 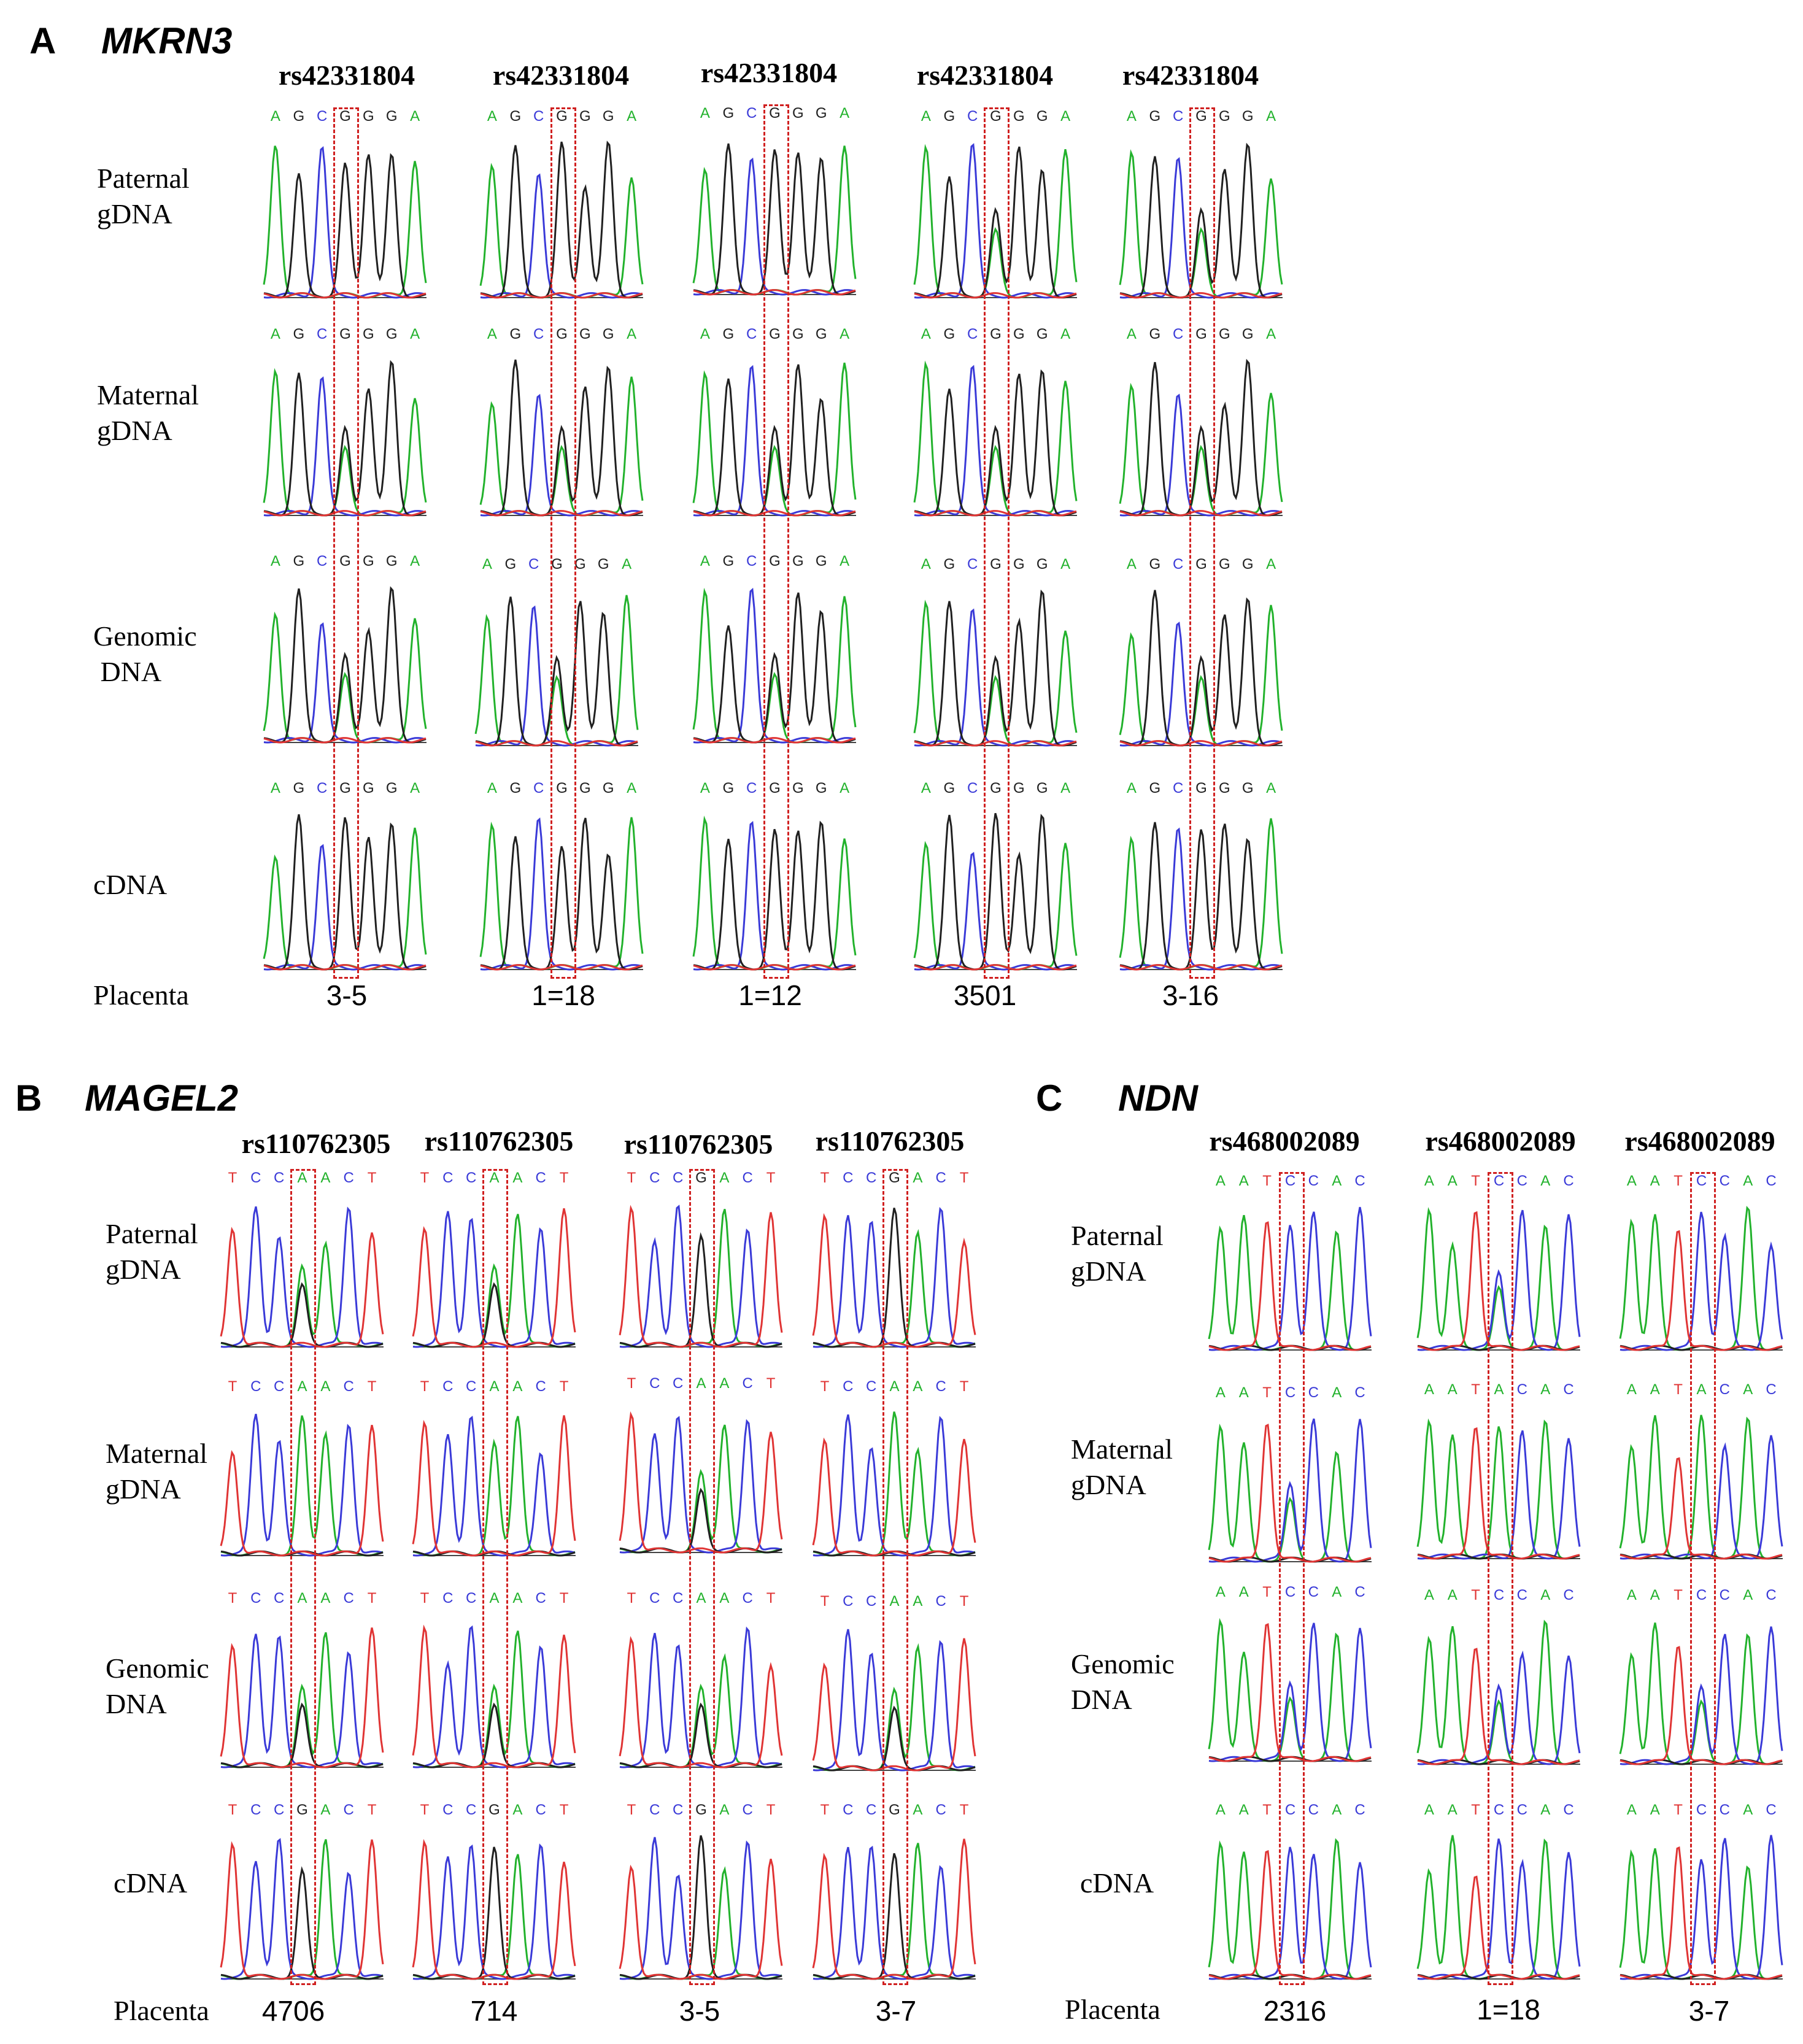 I want to click on panel-c-gene-title: NDN, so click(x=1158, y=1098).